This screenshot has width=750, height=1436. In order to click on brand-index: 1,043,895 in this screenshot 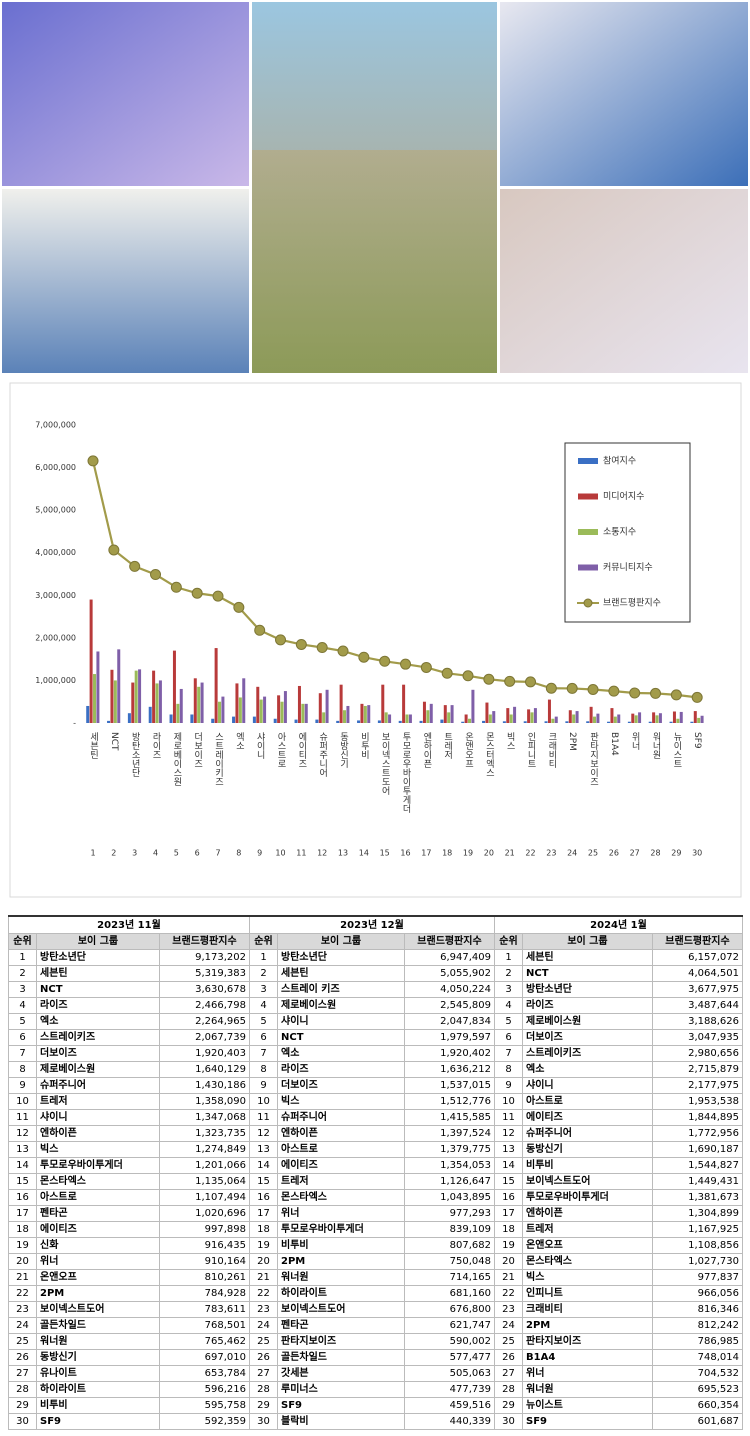, I will do `click(449, 1197)`.